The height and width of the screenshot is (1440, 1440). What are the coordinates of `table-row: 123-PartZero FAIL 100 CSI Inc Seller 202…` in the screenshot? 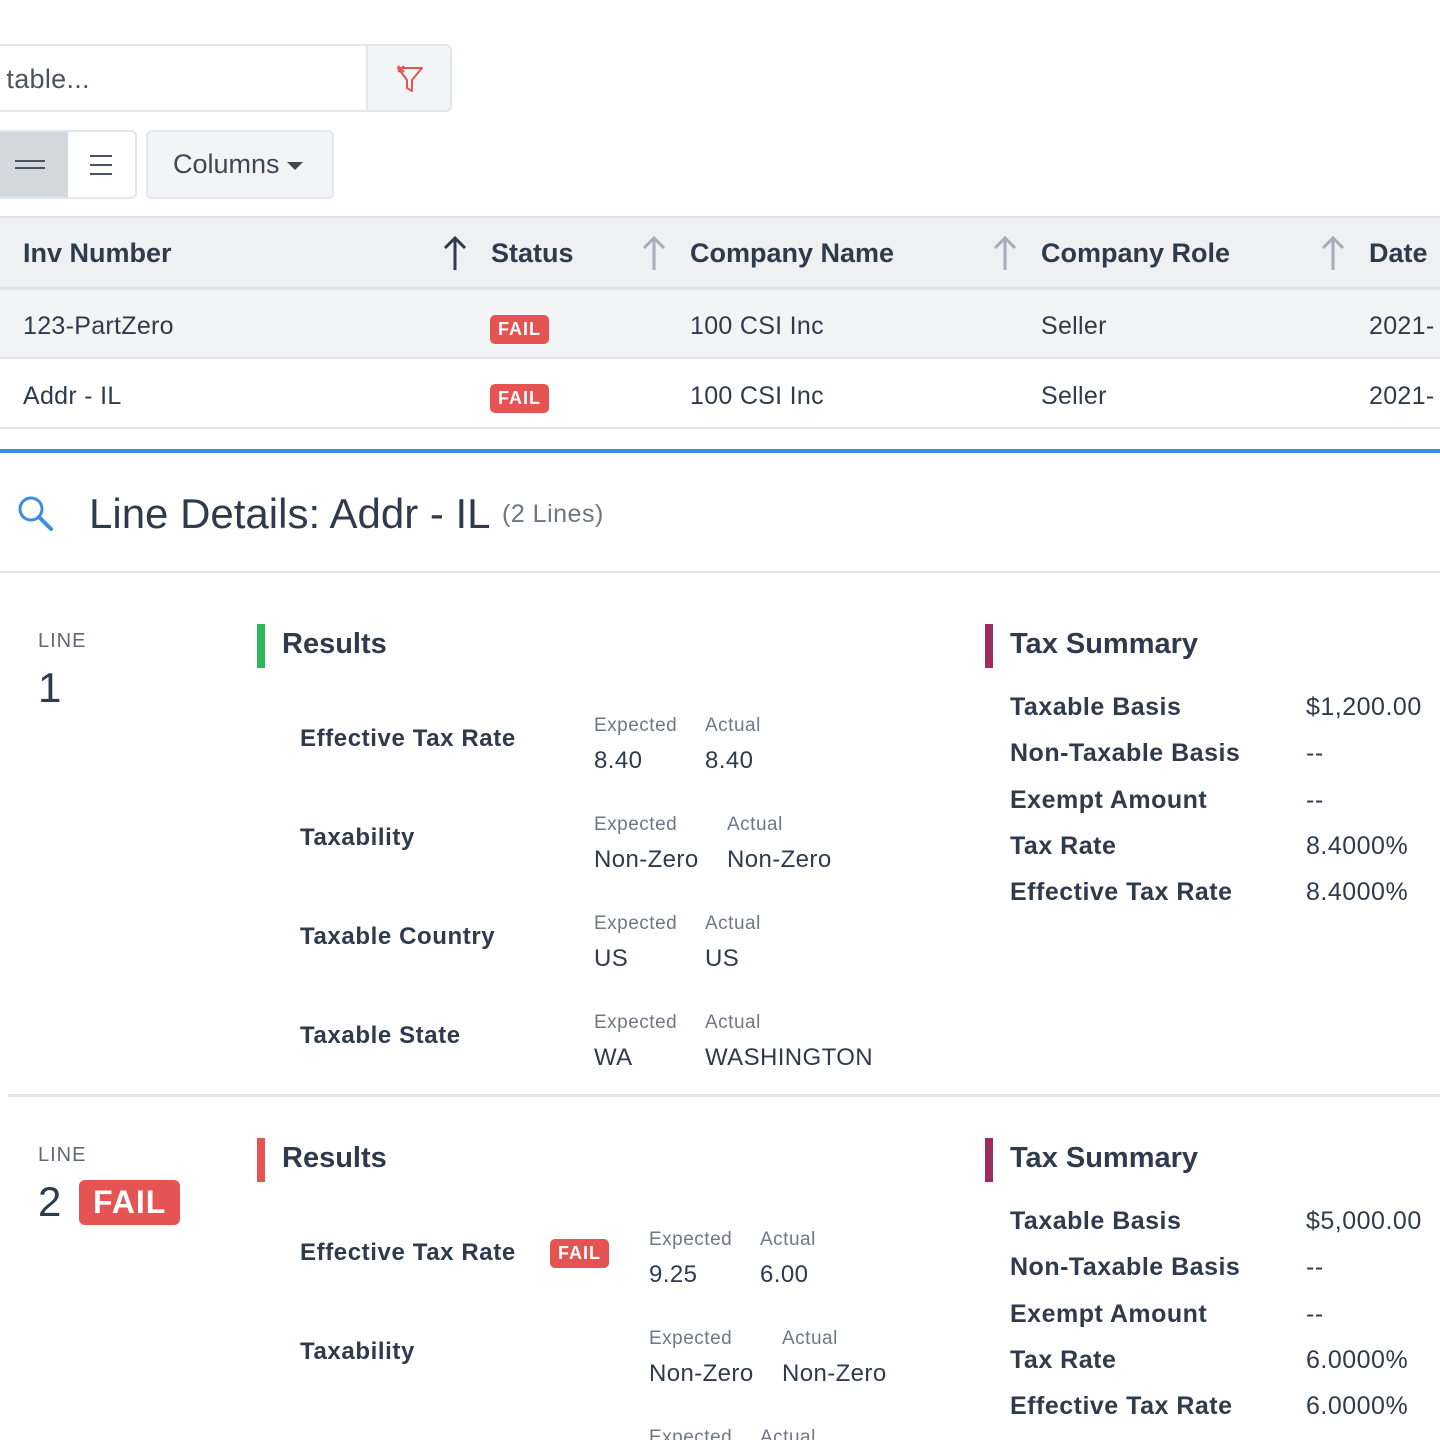 It's located at (720, 324).